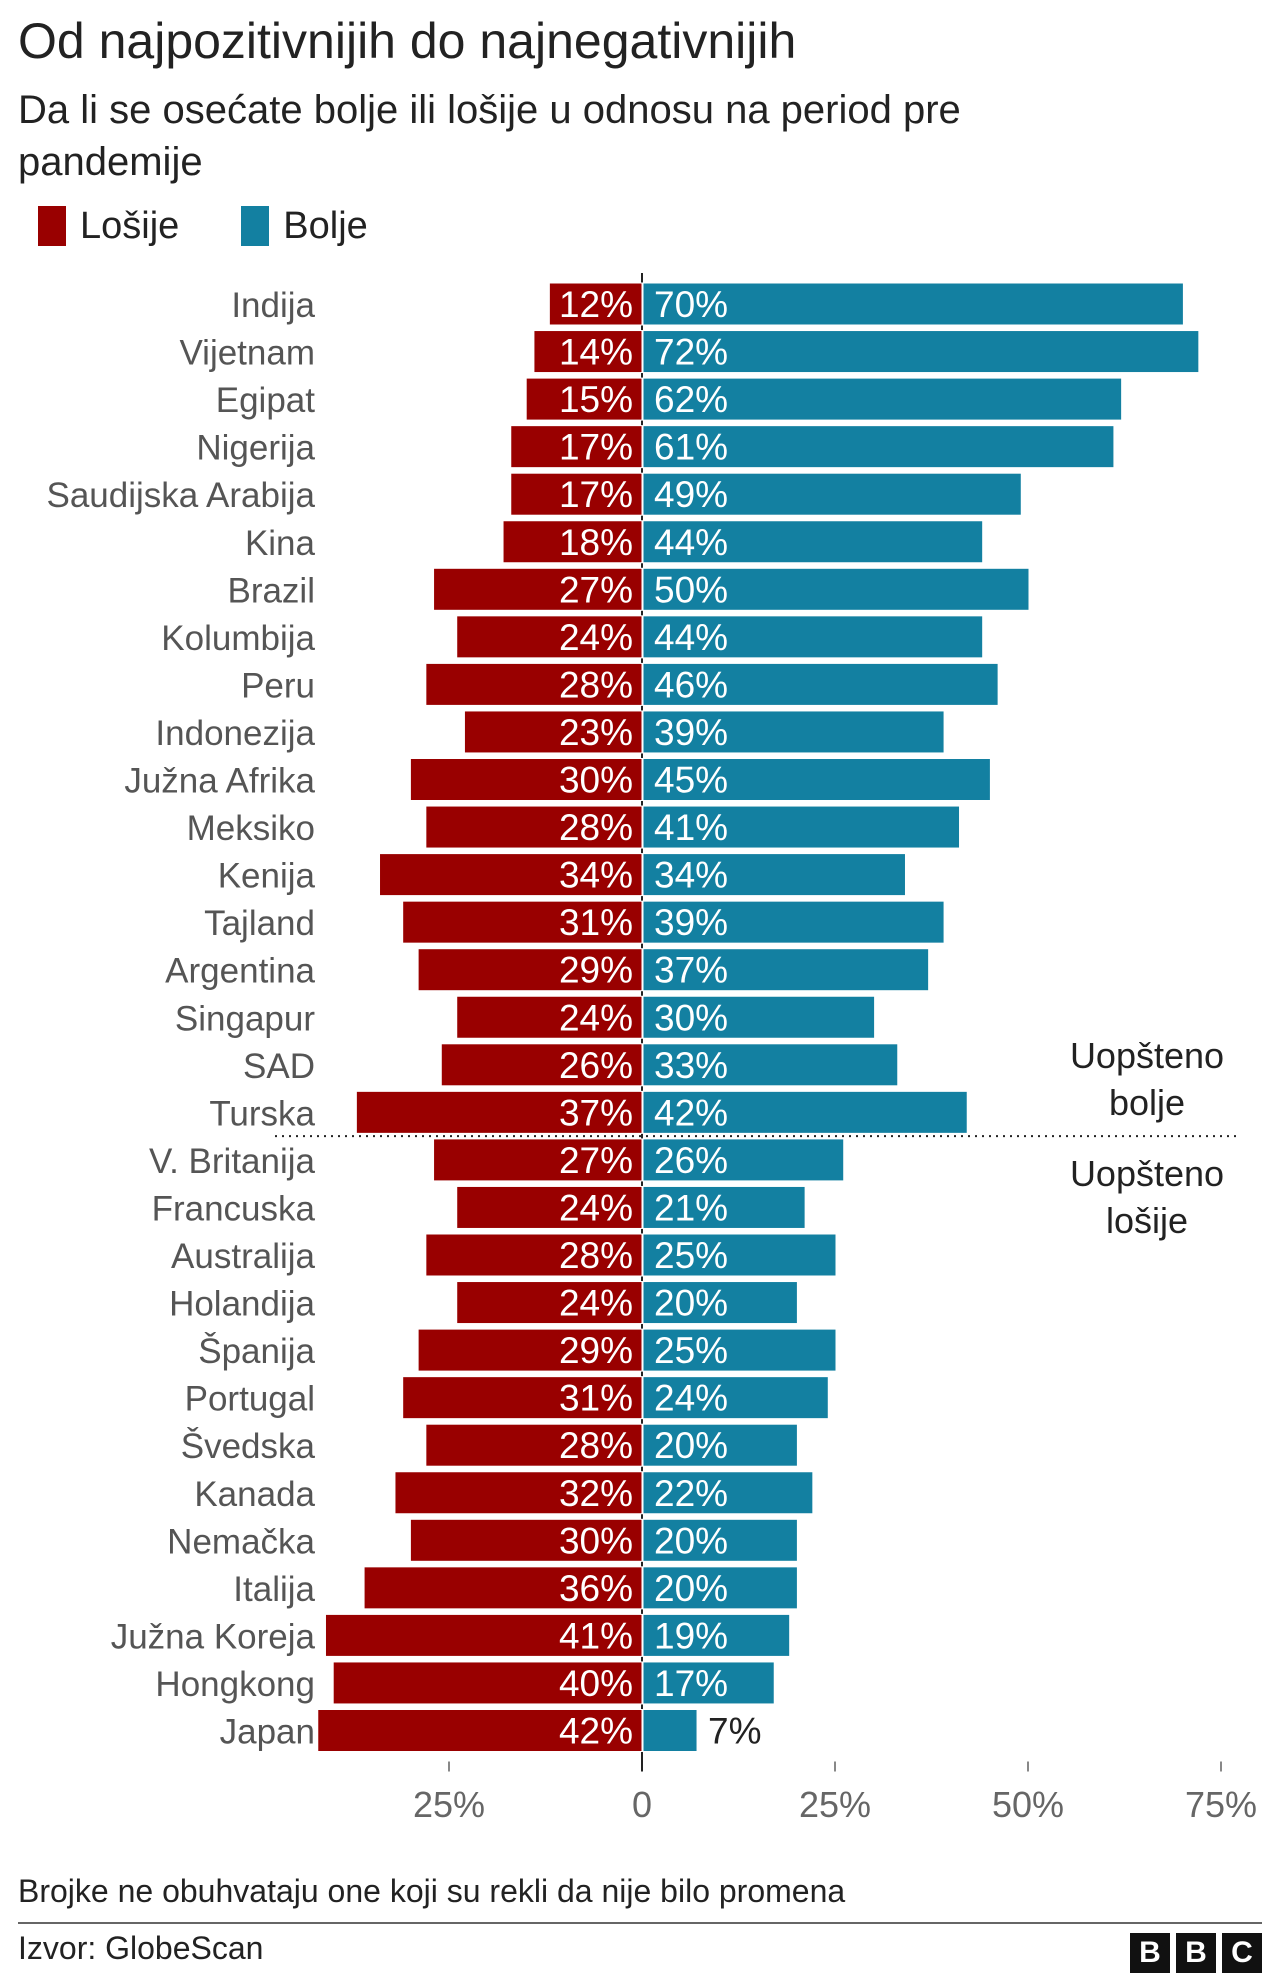 The image size is (1280, 1984). Describe the element at coordinates (691, 589) in the screenshot. I see `value-label-better: 50%` at that location.